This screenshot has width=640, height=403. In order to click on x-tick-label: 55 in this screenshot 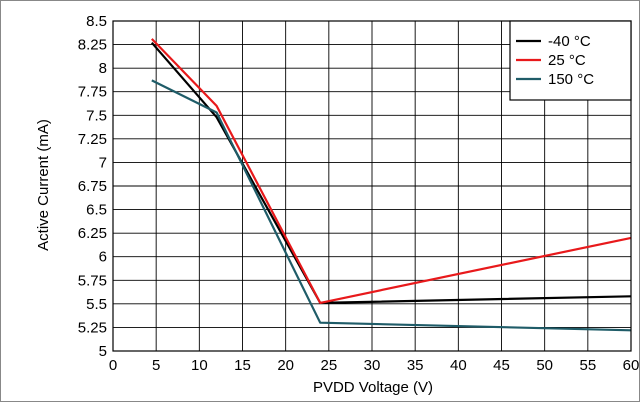, I will do `click(587, 365)`.